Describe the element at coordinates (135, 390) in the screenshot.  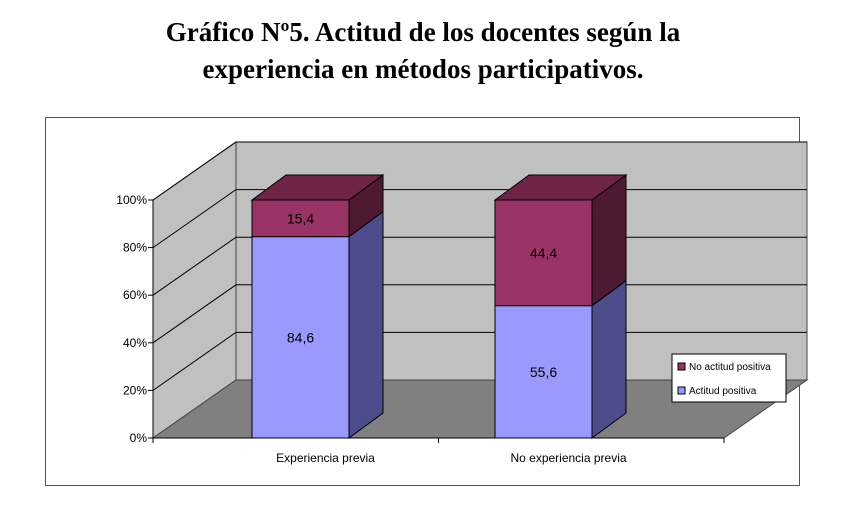
I see `y-tick-label: 20%` at that location.